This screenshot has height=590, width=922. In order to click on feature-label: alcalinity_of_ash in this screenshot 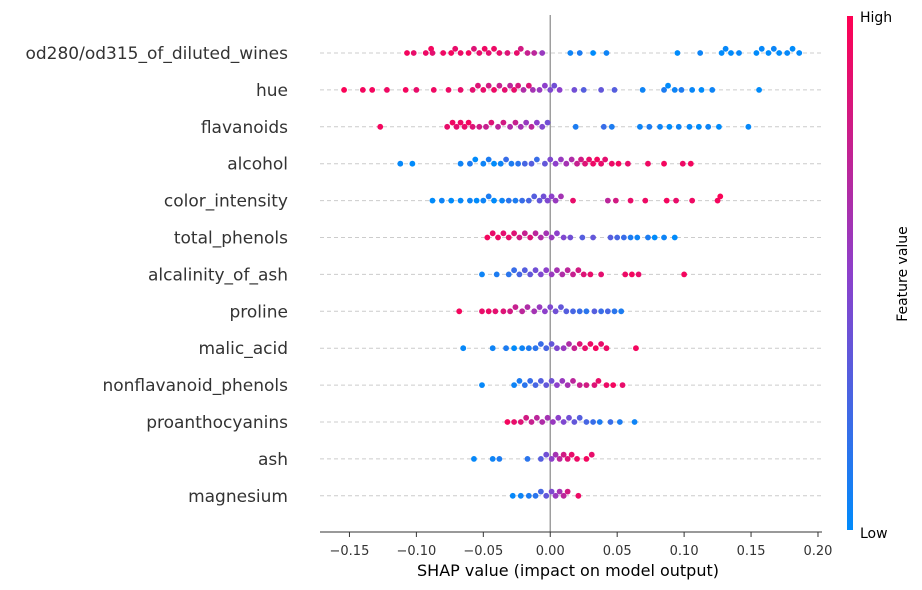, I will do `click(218, 275)`.